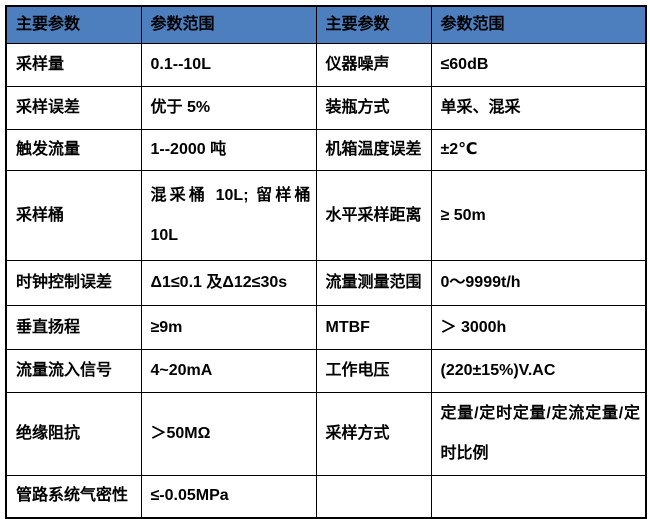  What do you see at coordinates (538, 24) in the screenshot?
I see `header-cell-param-range-right: 参数范围` at bounding box center [538, 24].